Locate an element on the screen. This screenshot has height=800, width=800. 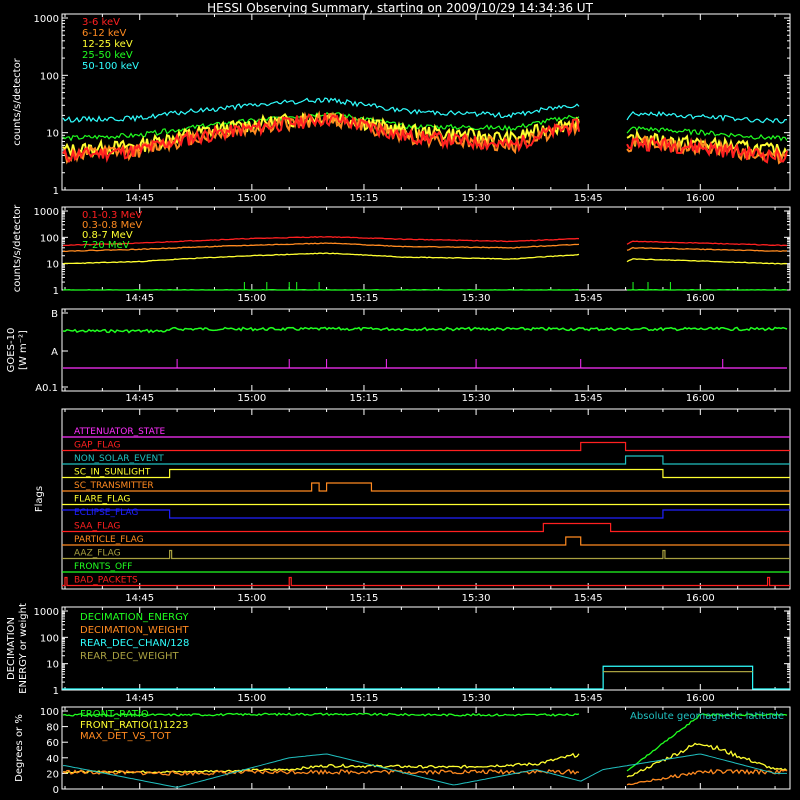
flag-label: BAD_PACKETS is located at coordinates (106, 581).